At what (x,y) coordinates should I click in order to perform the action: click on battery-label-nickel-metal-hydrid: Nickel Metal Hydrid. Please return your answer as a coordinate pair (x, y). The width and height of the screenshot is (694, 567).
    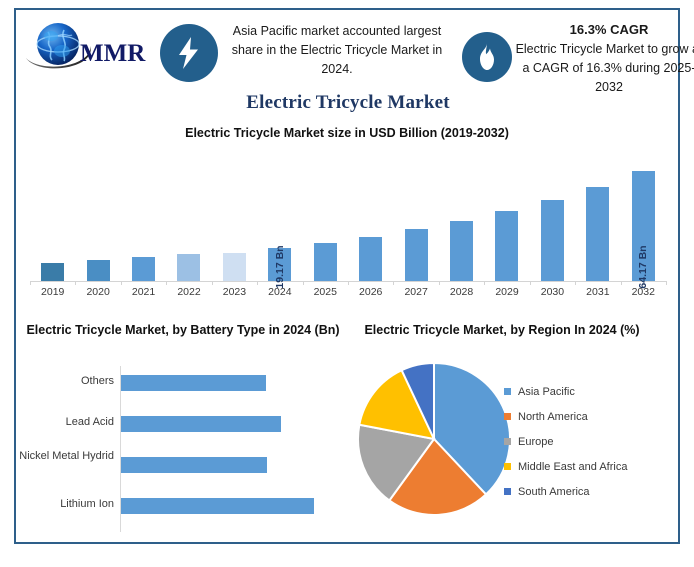
    Looking at the image, I should click on (66, 456).